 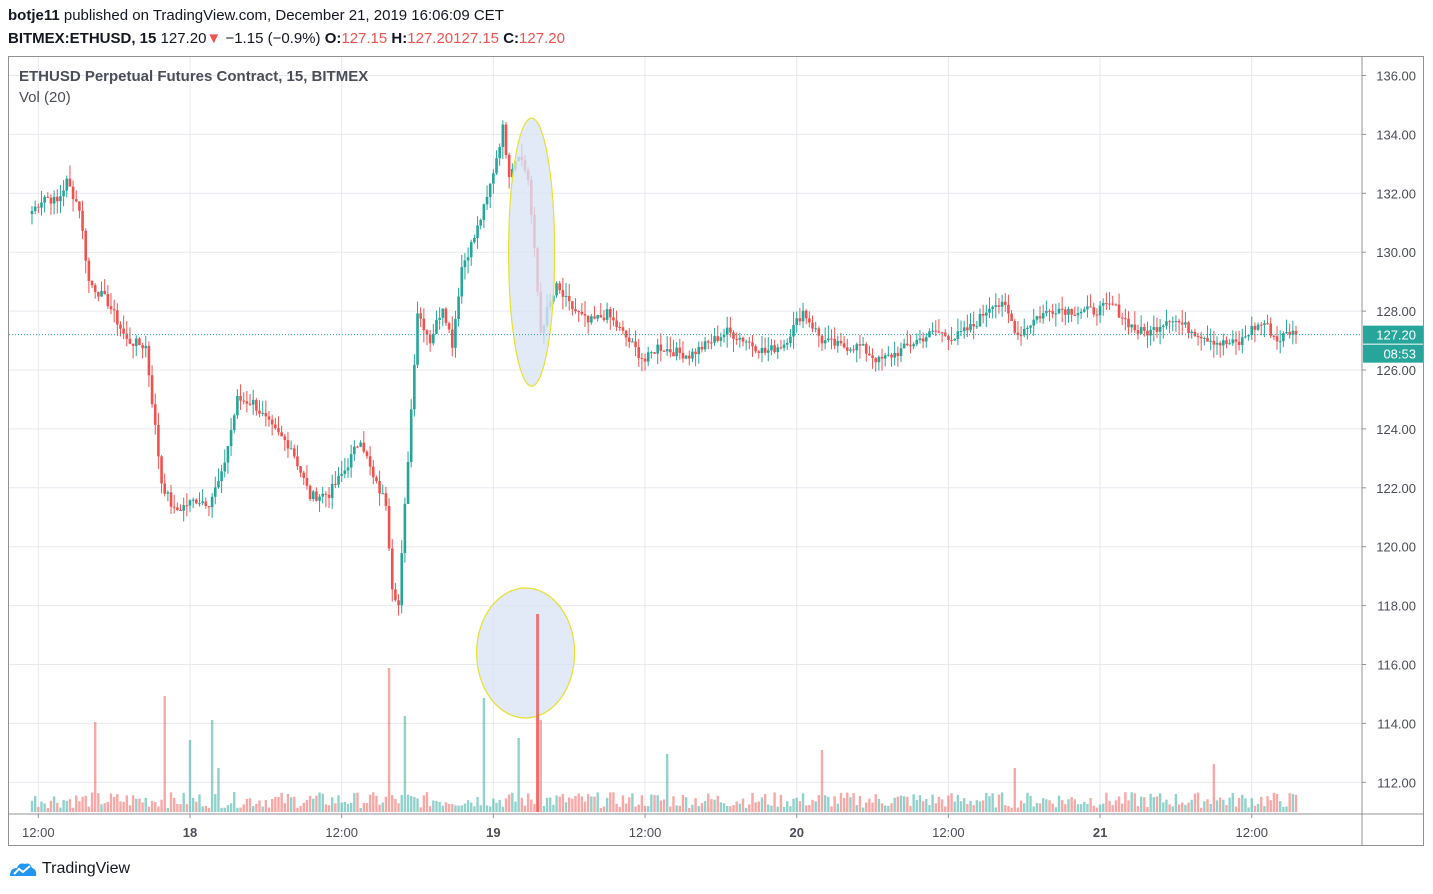 I want to click on annotation-ellipse-price, so click(x=531, y=252).